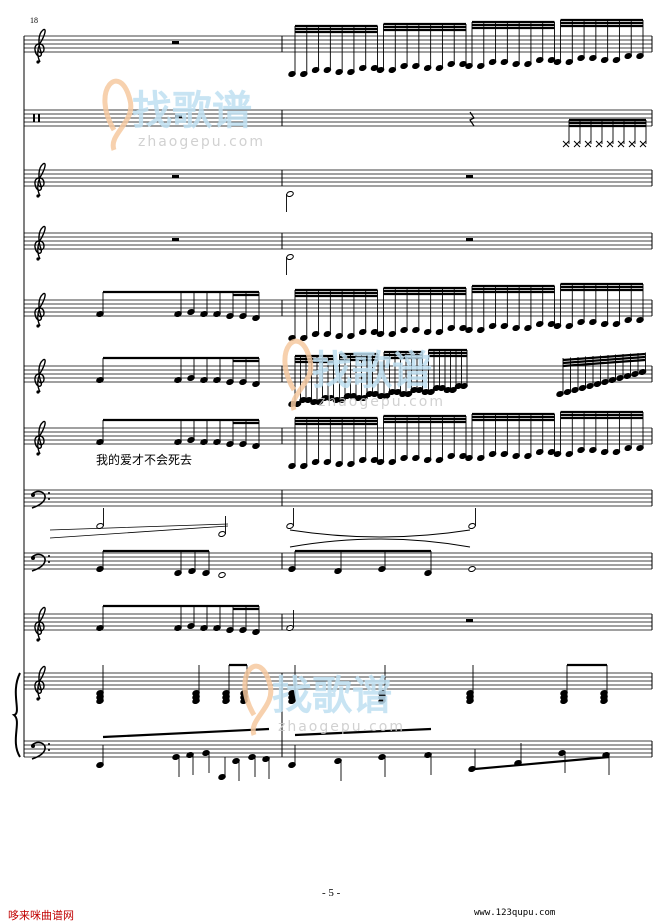  What do you see at coordinates (338, 749) in the screenshot?
I see `piano-bass` at bounding box center [338, 749].